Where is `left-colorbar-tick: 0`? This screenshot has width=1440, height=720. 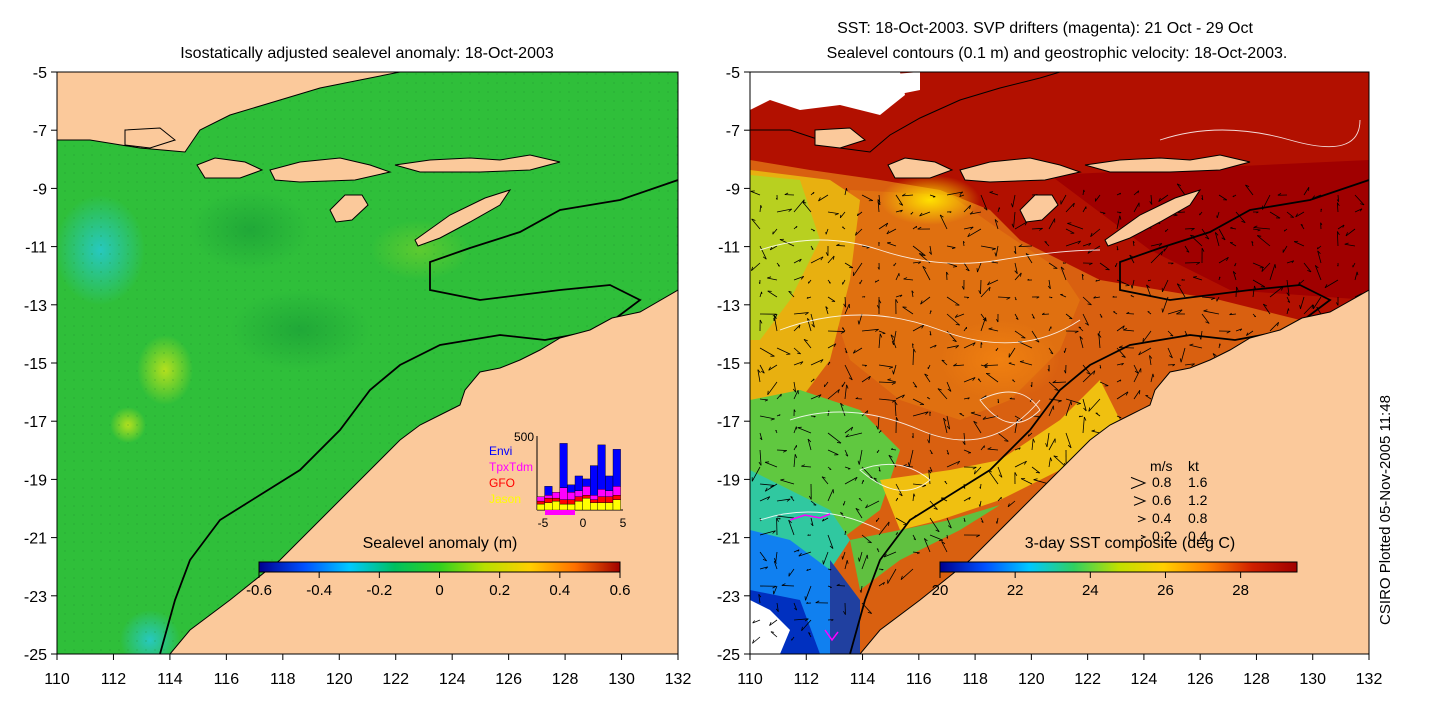
left-colorbar-tick: 0 is located at coordinates (439, 590).